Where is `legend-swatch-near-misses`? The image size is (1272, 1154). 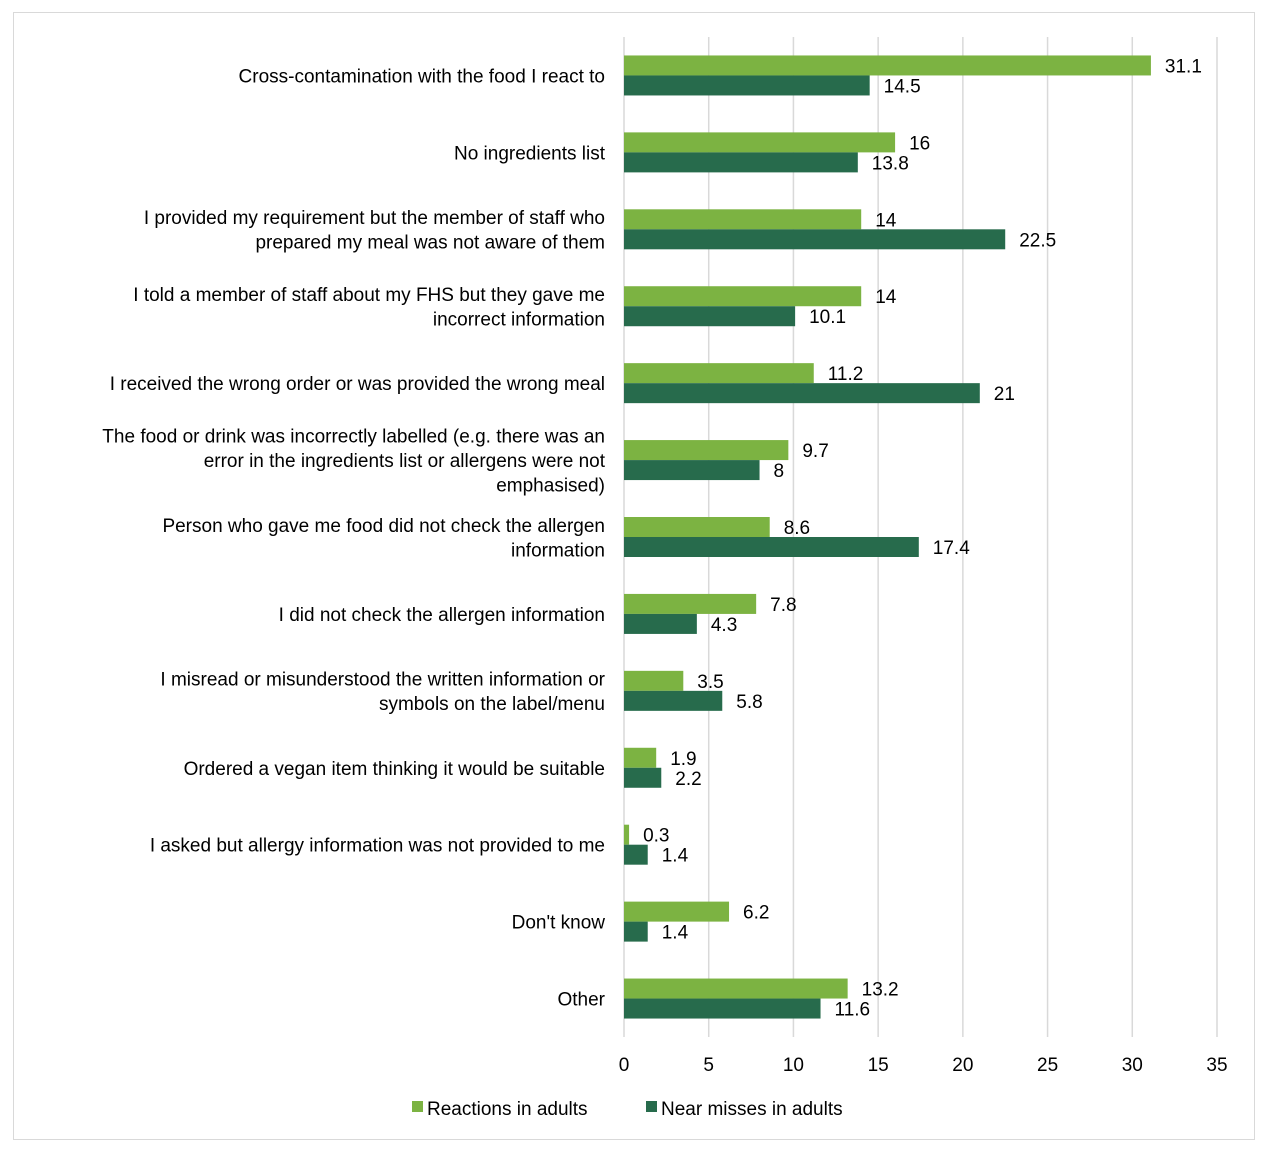 legend-swatch-near-misses is located at coordinates (651, 1106).